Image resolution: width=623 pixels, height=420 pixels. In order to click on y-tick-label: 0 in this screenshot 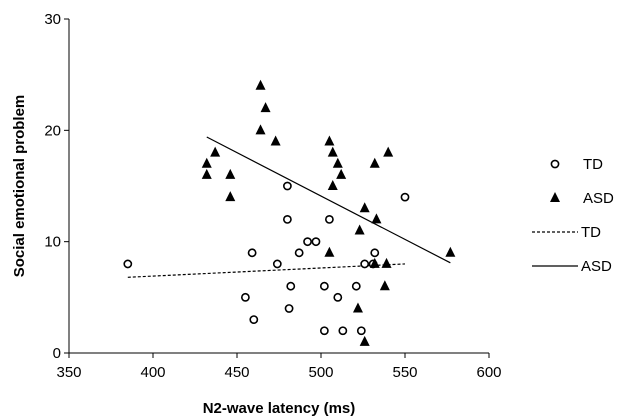, I will do `click(57, 353)`.